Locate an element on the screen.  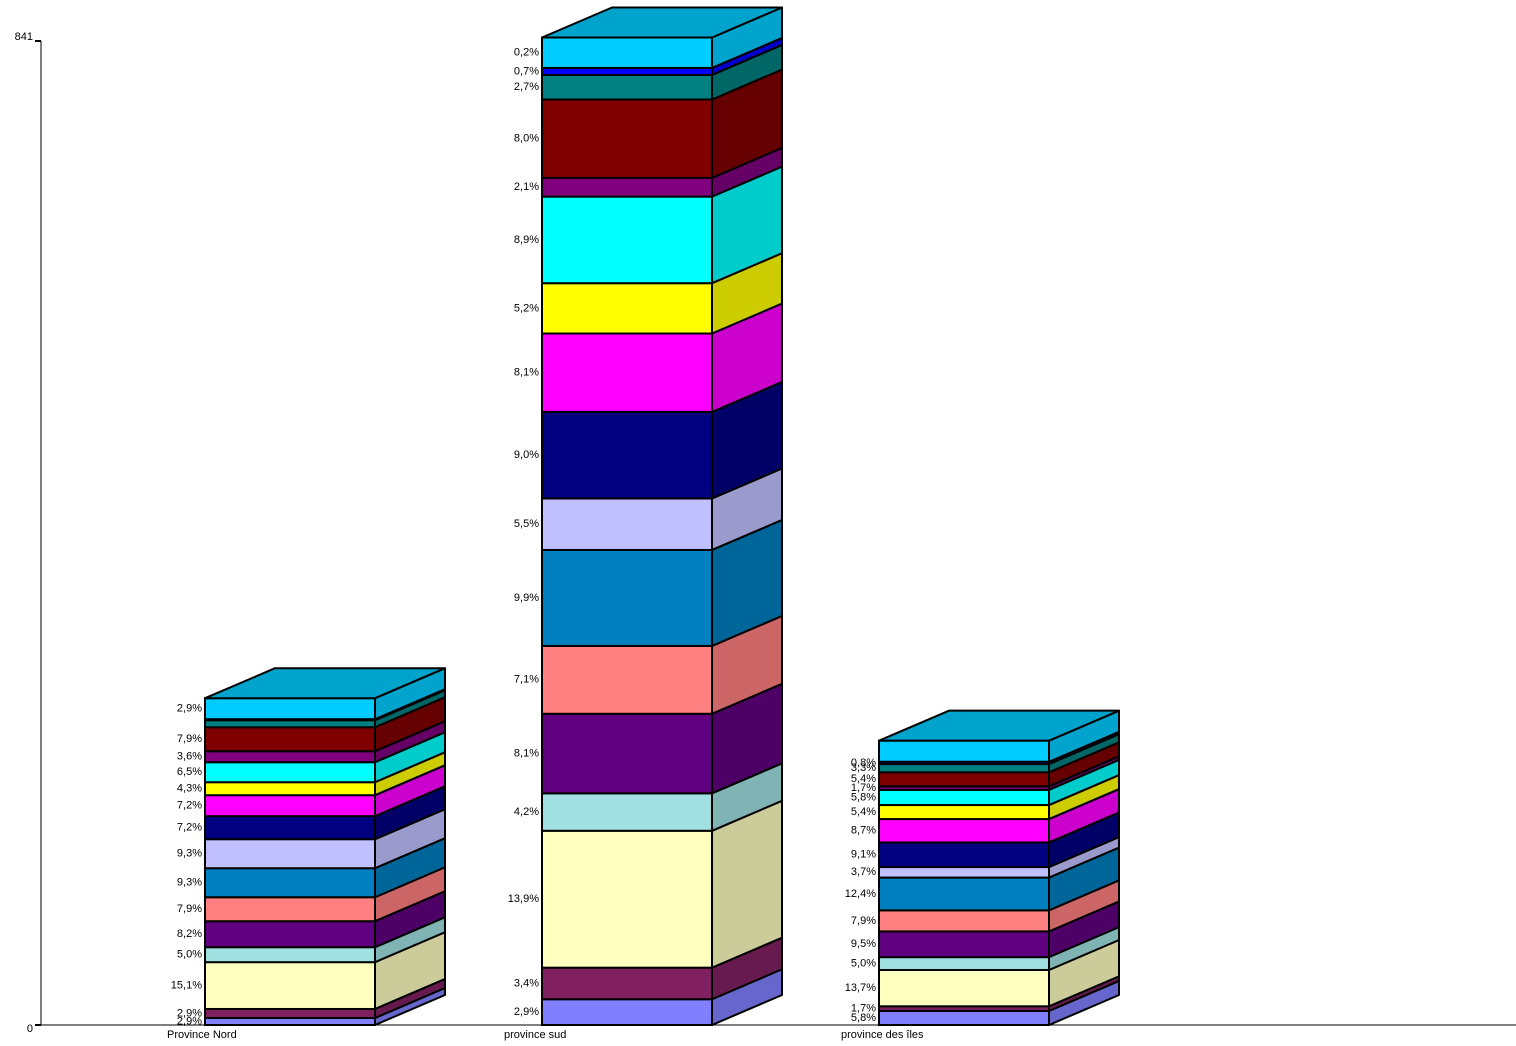
data-label: 15,1% is located at coordinates (186, 985).